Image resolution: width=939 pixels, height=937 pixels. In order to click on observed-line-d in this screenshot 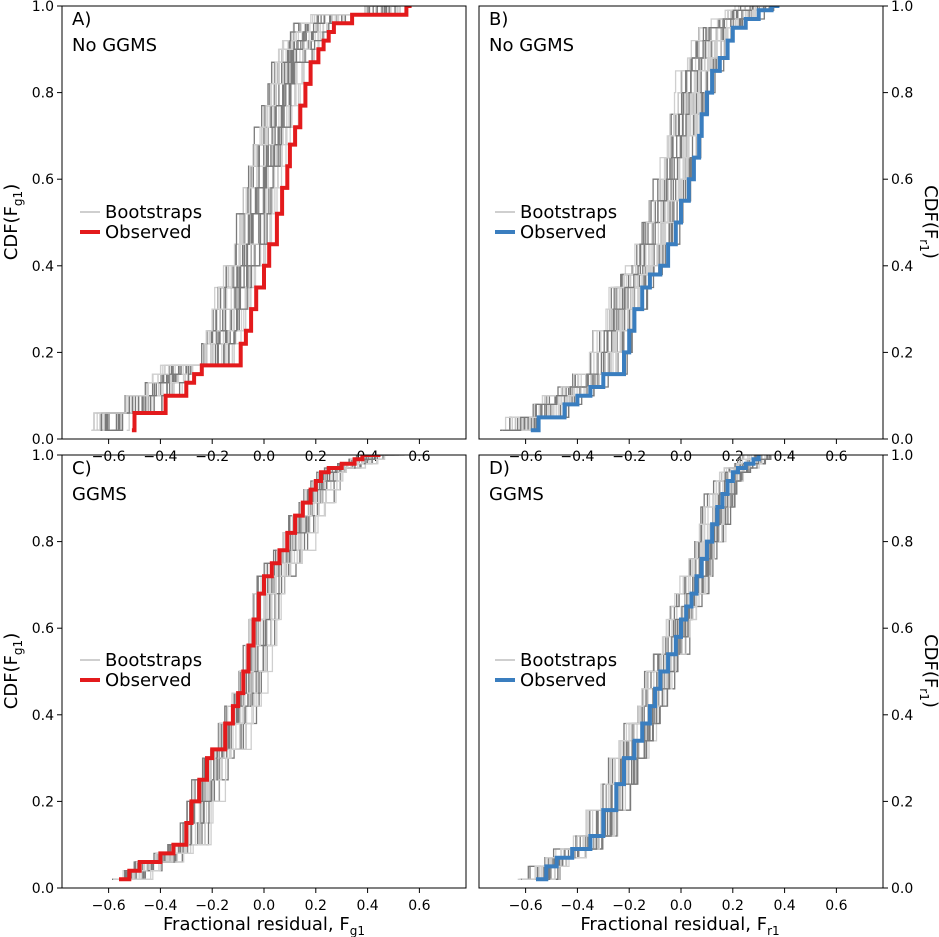, I will do `click(648, 668)`.